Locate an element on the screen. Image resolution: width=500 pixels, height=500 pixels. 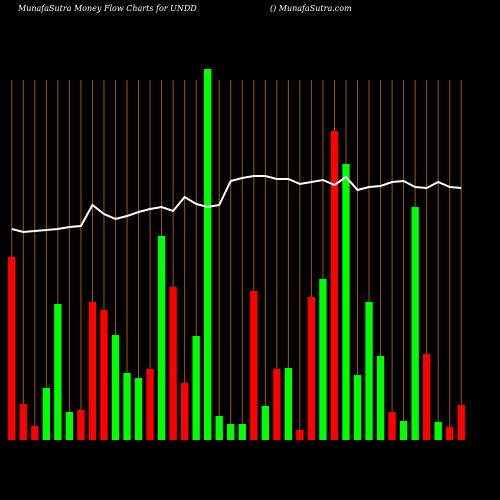
chart-subtitle: () MunafaSutra.com is located at coordinates (311, 8).